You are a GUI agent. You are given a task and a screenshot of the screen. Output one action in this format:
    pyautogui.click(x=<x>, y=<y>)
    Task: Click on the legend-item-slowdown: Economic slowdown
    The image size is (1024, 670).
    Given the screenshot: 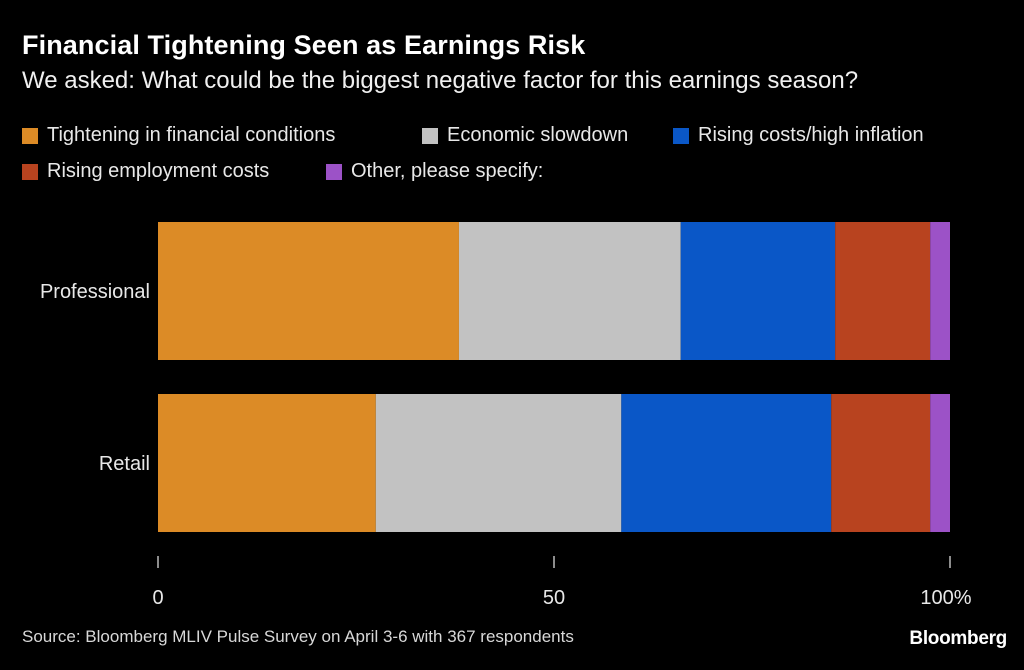 What is the action you would take?
    pyautogui.click(x=525, y=135)
    